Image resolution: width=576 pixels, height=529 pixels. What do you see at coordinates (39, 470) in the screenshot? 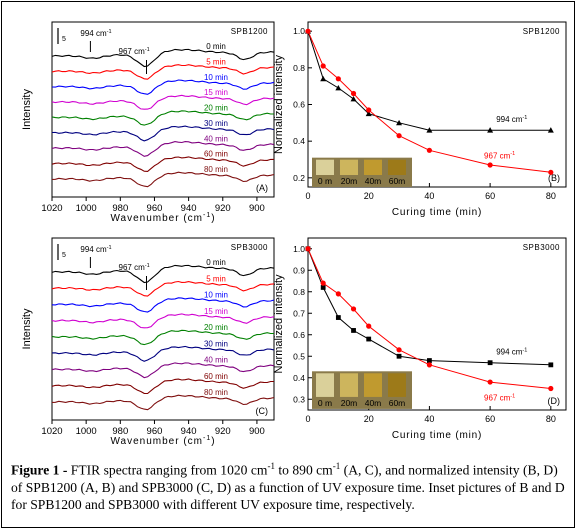
I see `caption-lead: Figure 1 -` at bounding box center [39, 470].